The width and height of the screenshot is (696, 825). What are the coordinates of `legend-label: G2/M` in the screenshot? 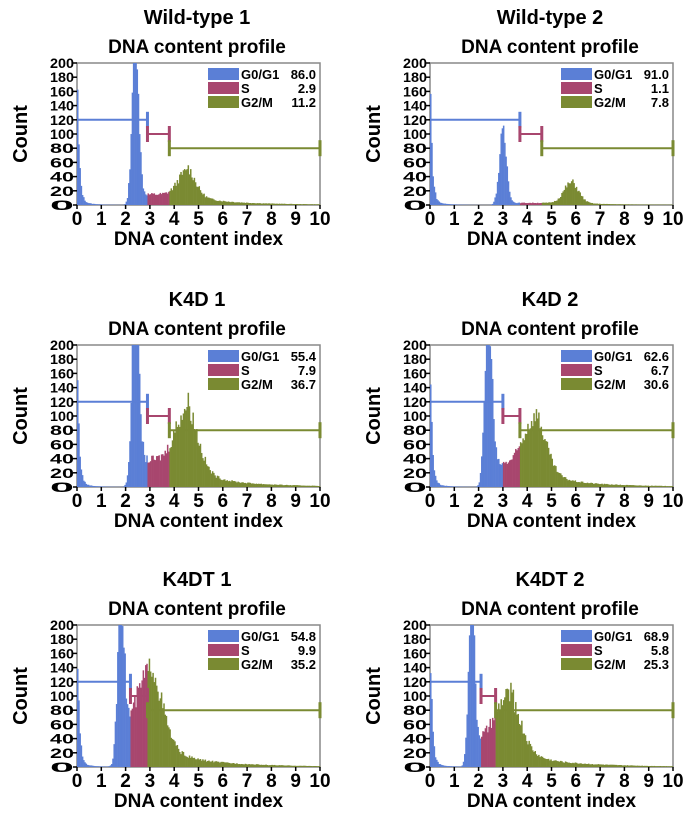 It's located at (257, 664).